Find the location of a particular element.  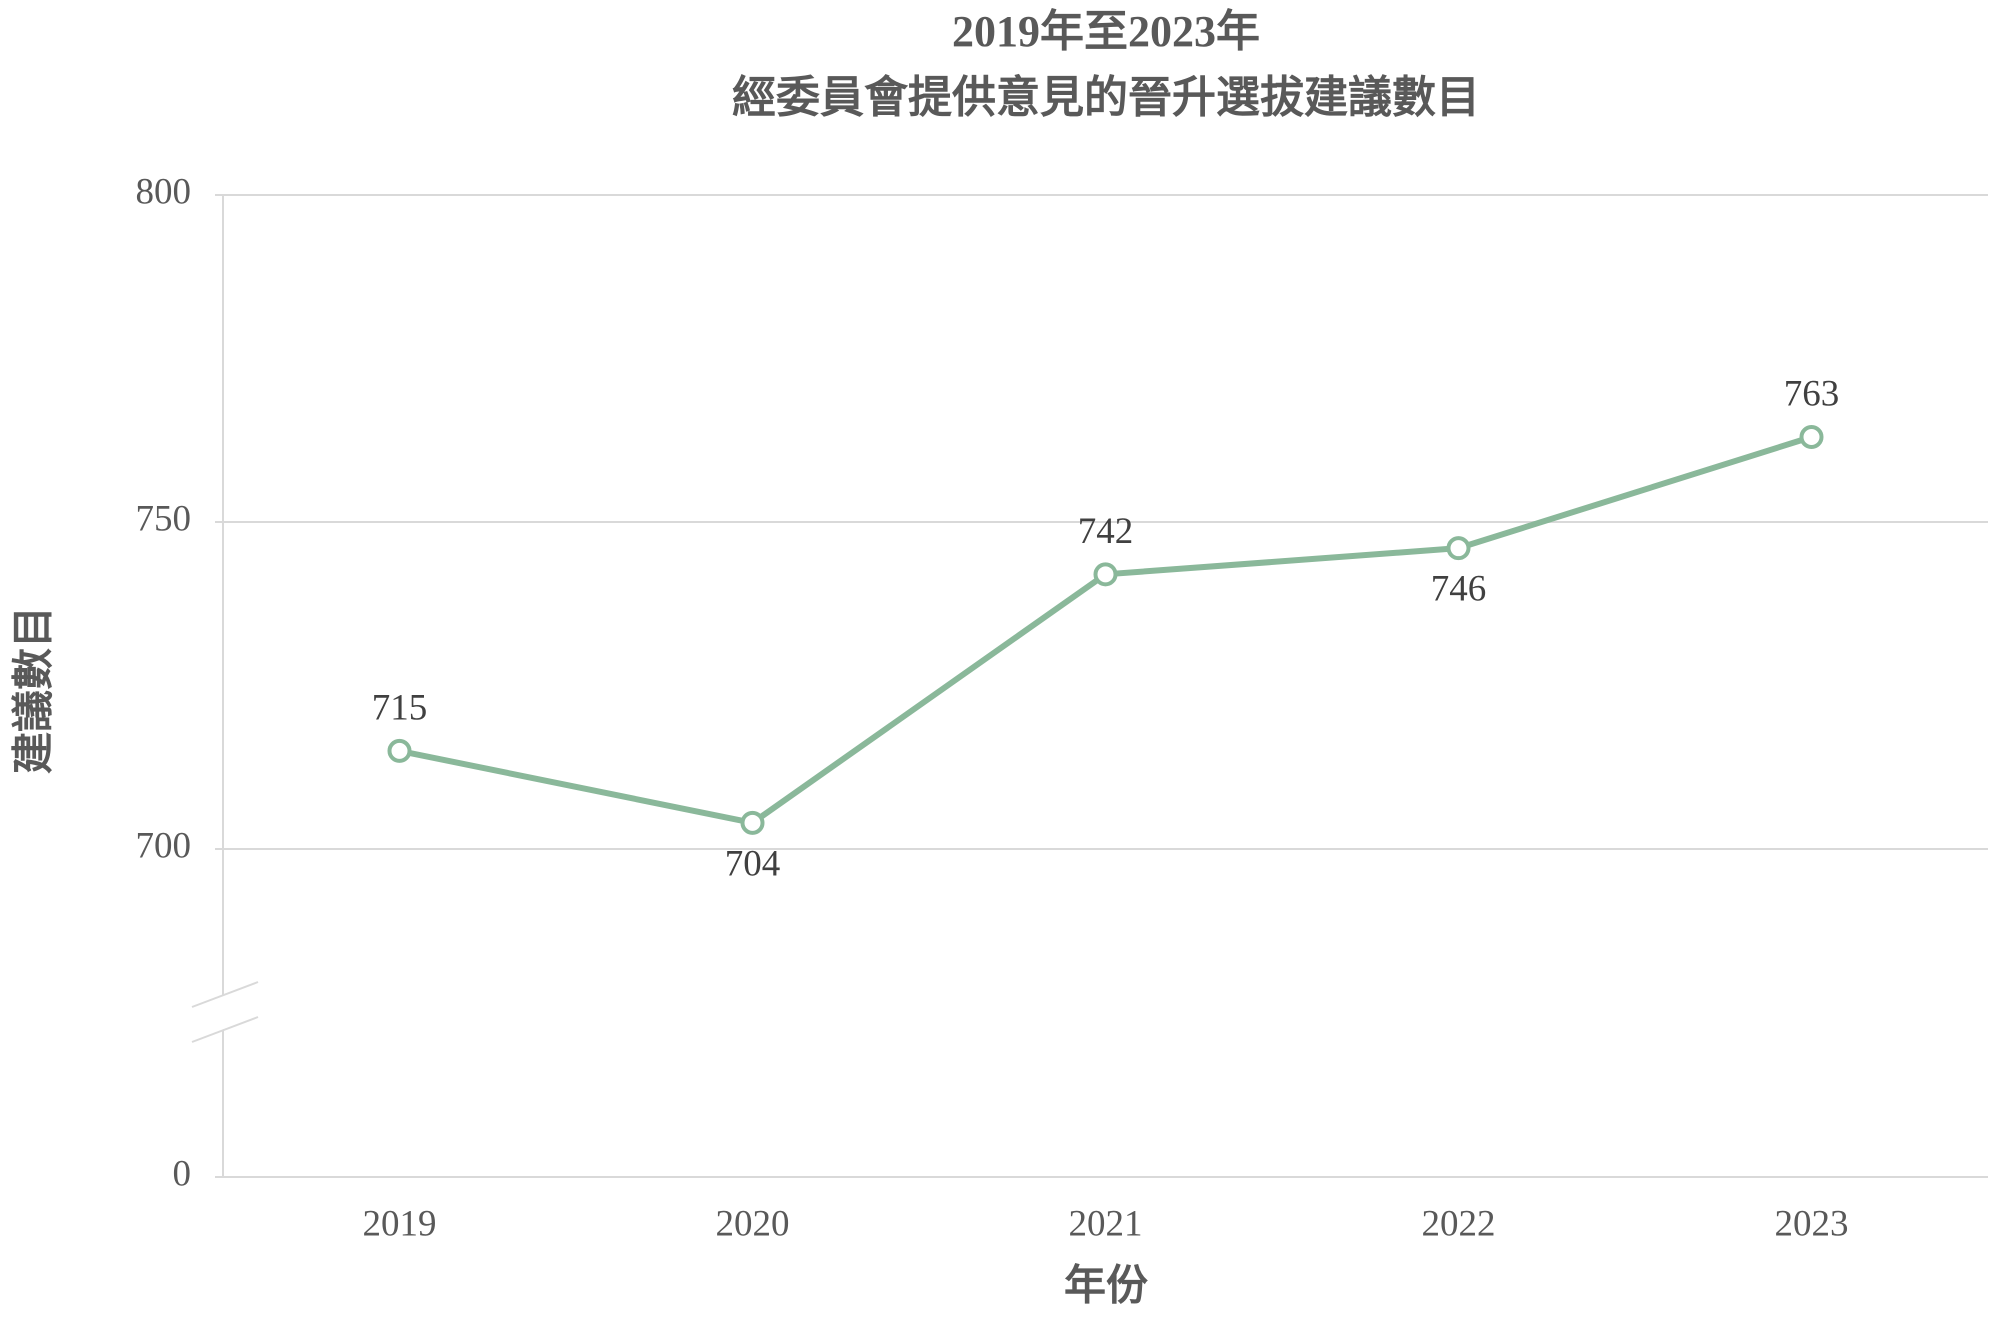

axis-break-gap is located at coordinates (224, 1012).